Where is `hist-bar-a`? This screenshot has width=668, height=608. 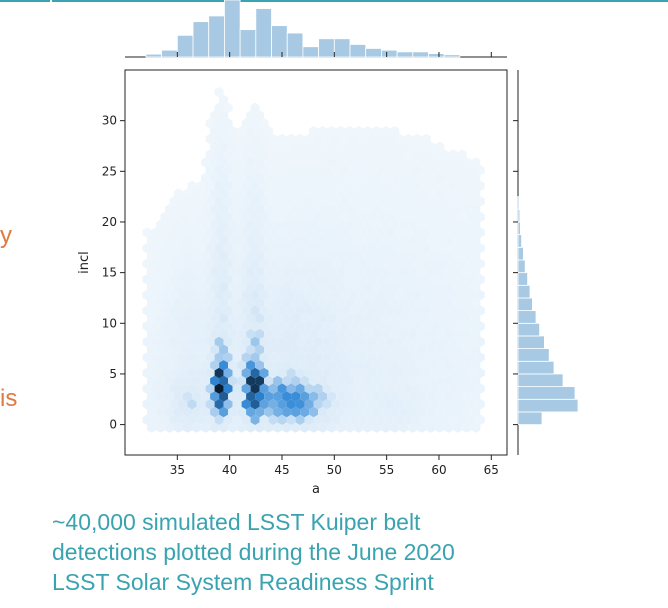
hist-bar-a is located at coordinates (169, 53).